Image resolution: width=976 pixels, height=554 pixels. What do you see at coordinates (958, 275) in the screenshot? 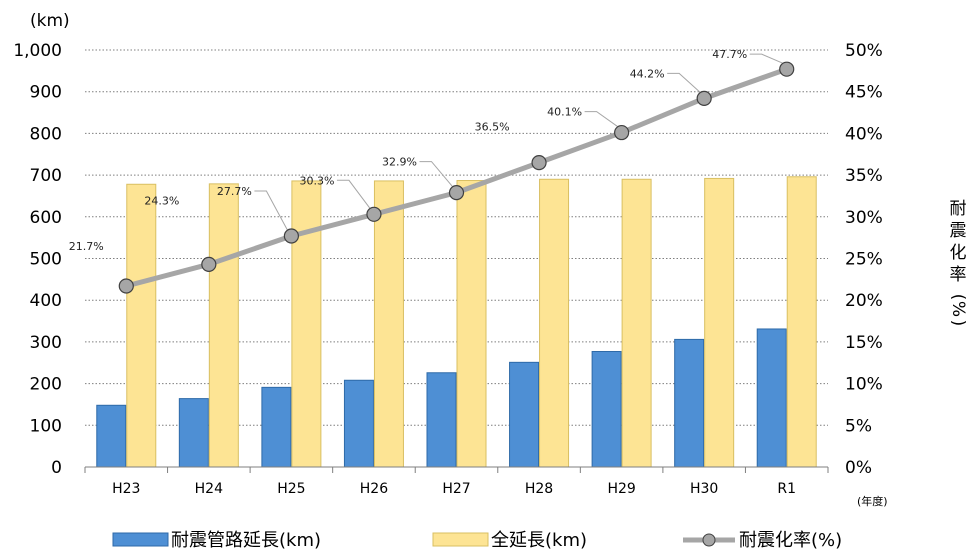
I see `y2-label-char: 率` at bounding box center [958, 275].